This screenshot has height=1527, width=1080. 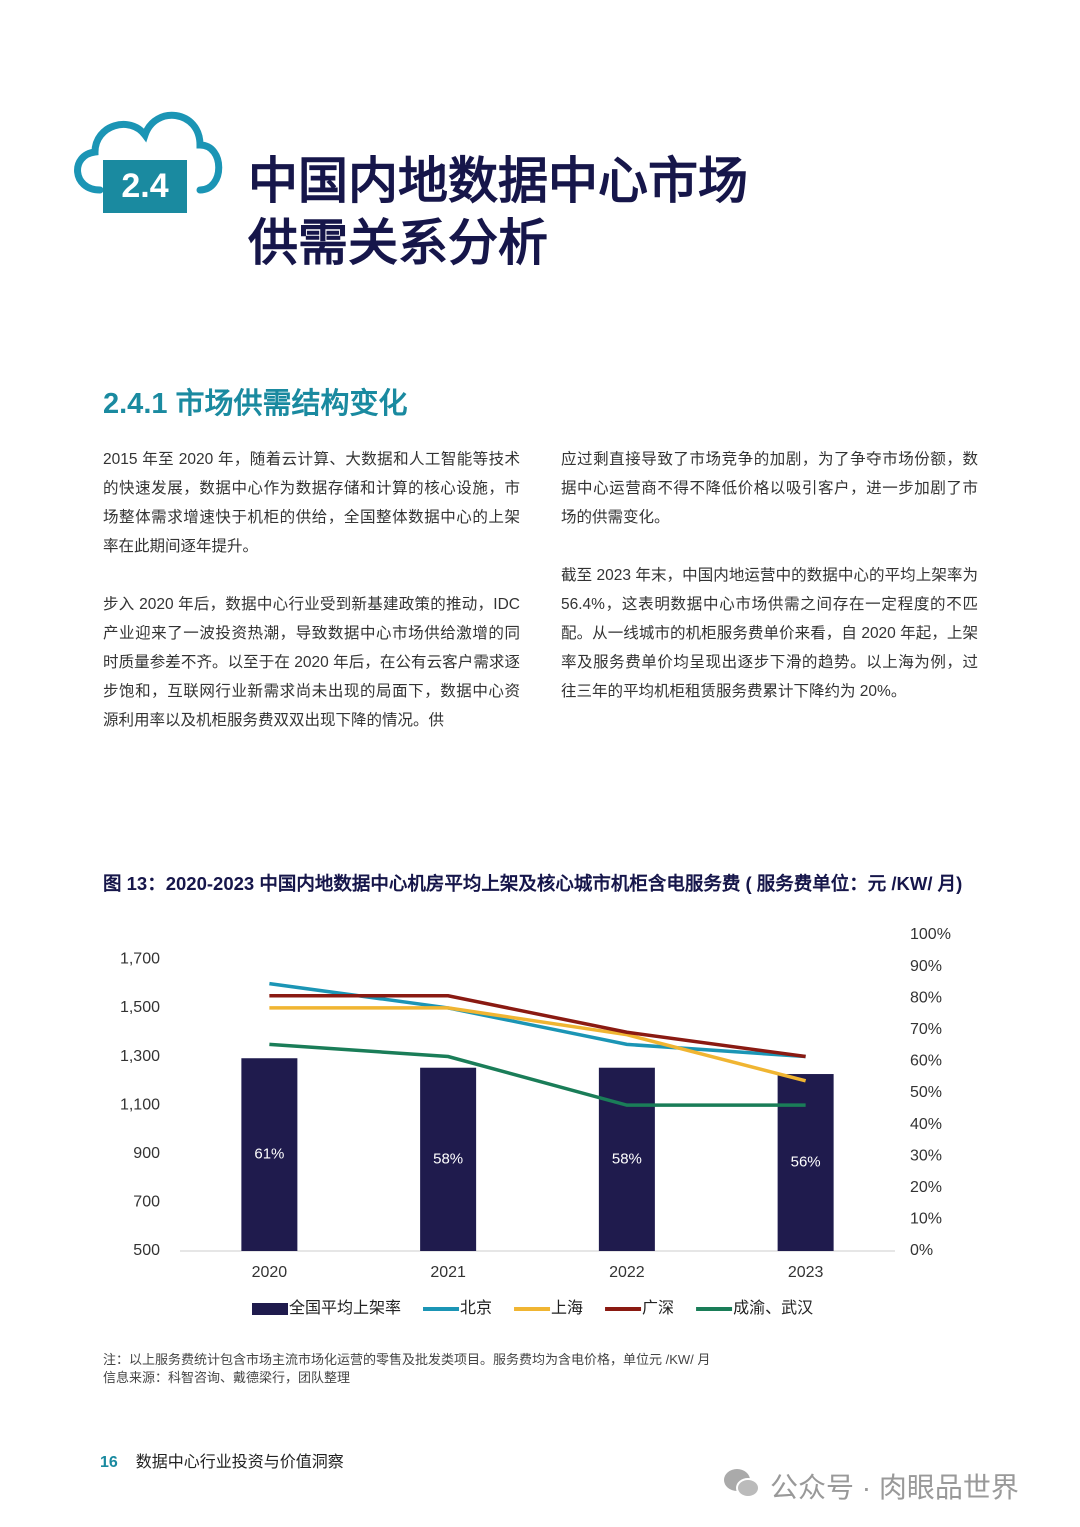 What do you see at coordinates (140, 1007) in the screenshot?
I see `y-tick-label: 1,500` at bounding box center [140, 1007].